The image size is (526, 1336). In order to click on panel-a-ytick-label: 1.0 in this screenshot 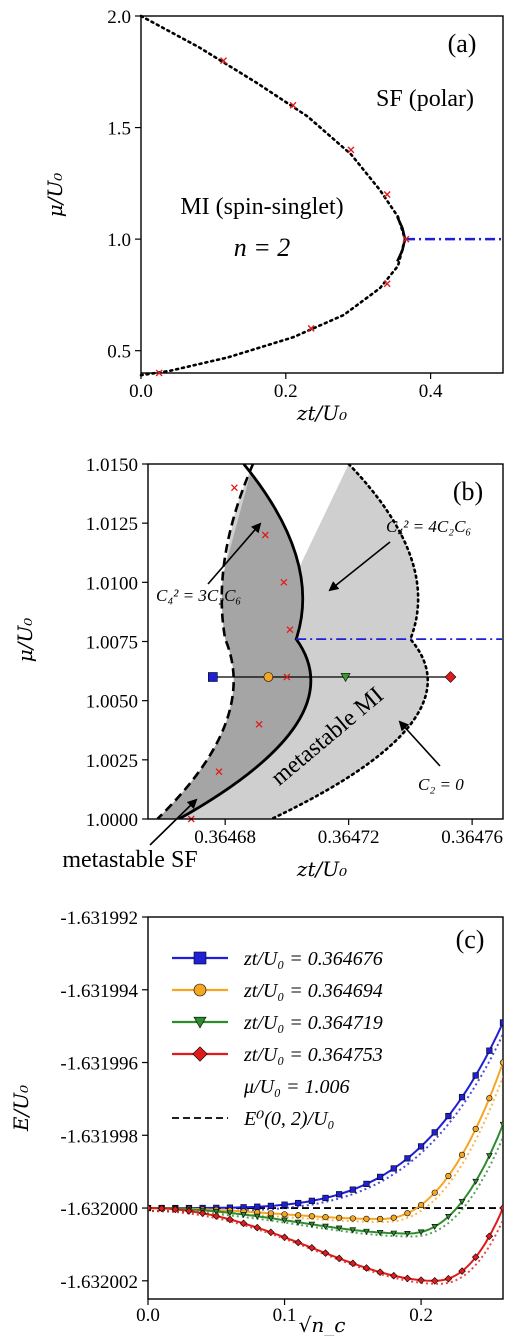, I will do `click(119, 240)`.